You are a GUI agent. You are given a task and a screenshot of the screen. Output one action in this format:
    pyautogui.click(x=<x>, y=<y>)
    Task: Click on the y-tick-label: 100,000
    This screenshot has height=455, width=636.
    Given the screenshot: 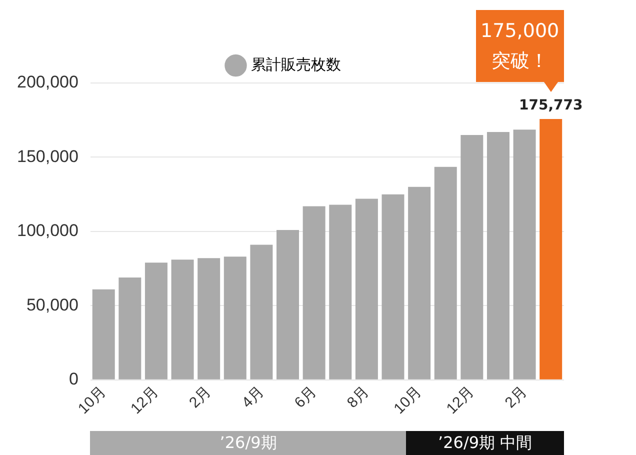 What is the action you would take?
    pyautogui.click(x=47, y=230)
    